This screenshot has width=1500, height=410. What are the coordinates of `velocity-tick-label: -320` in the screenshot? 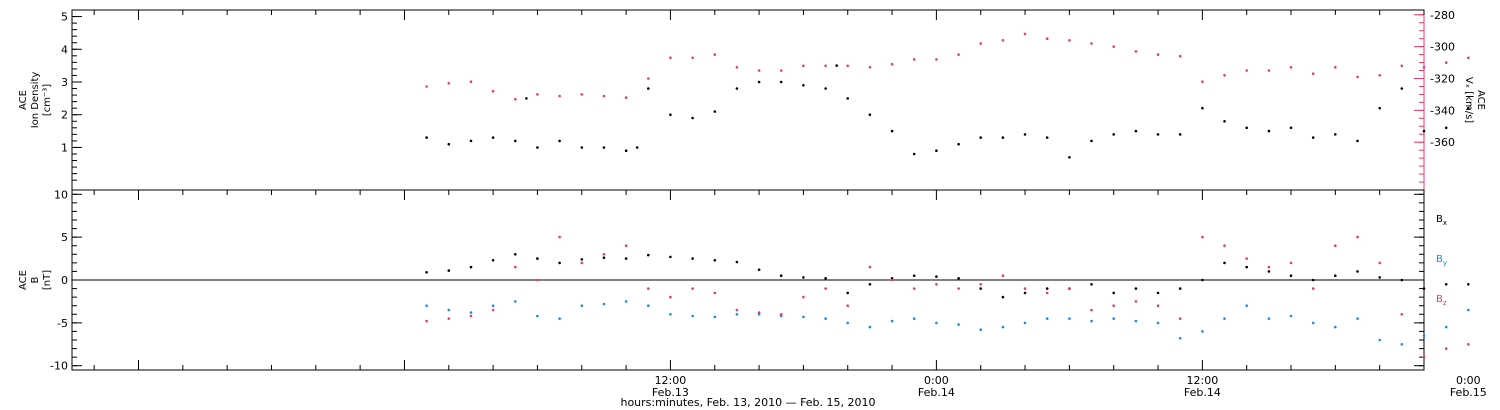 It's located at (1442, 78).